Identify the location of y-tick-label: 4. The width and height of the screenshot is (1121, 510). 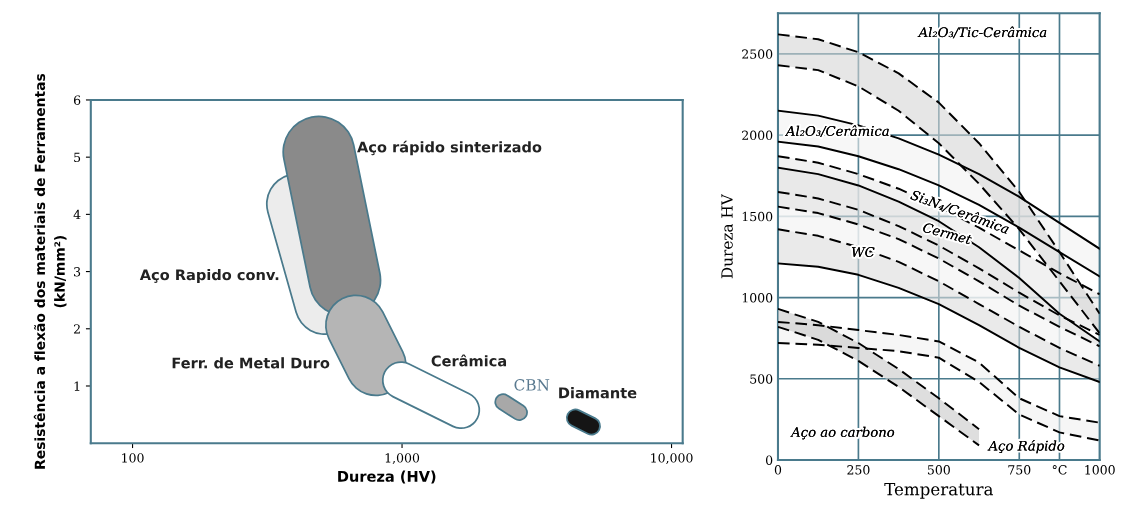
(77, 214).